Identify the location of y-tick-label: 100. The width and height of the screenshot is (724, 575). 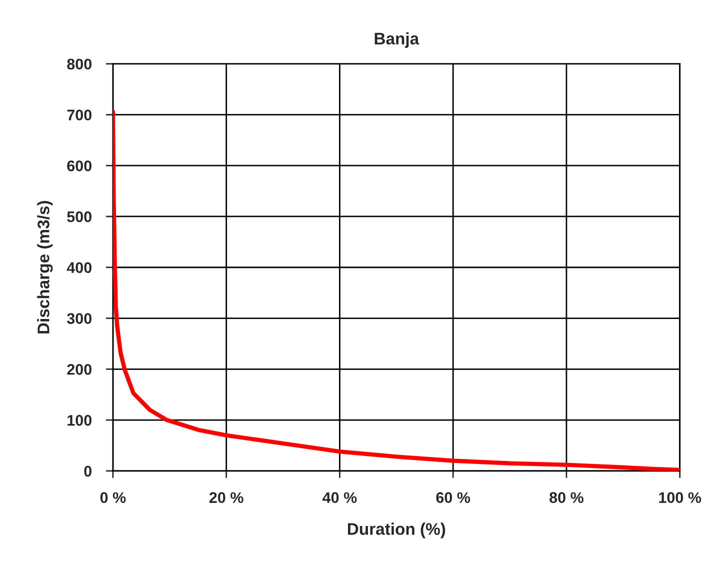
(80, 420).